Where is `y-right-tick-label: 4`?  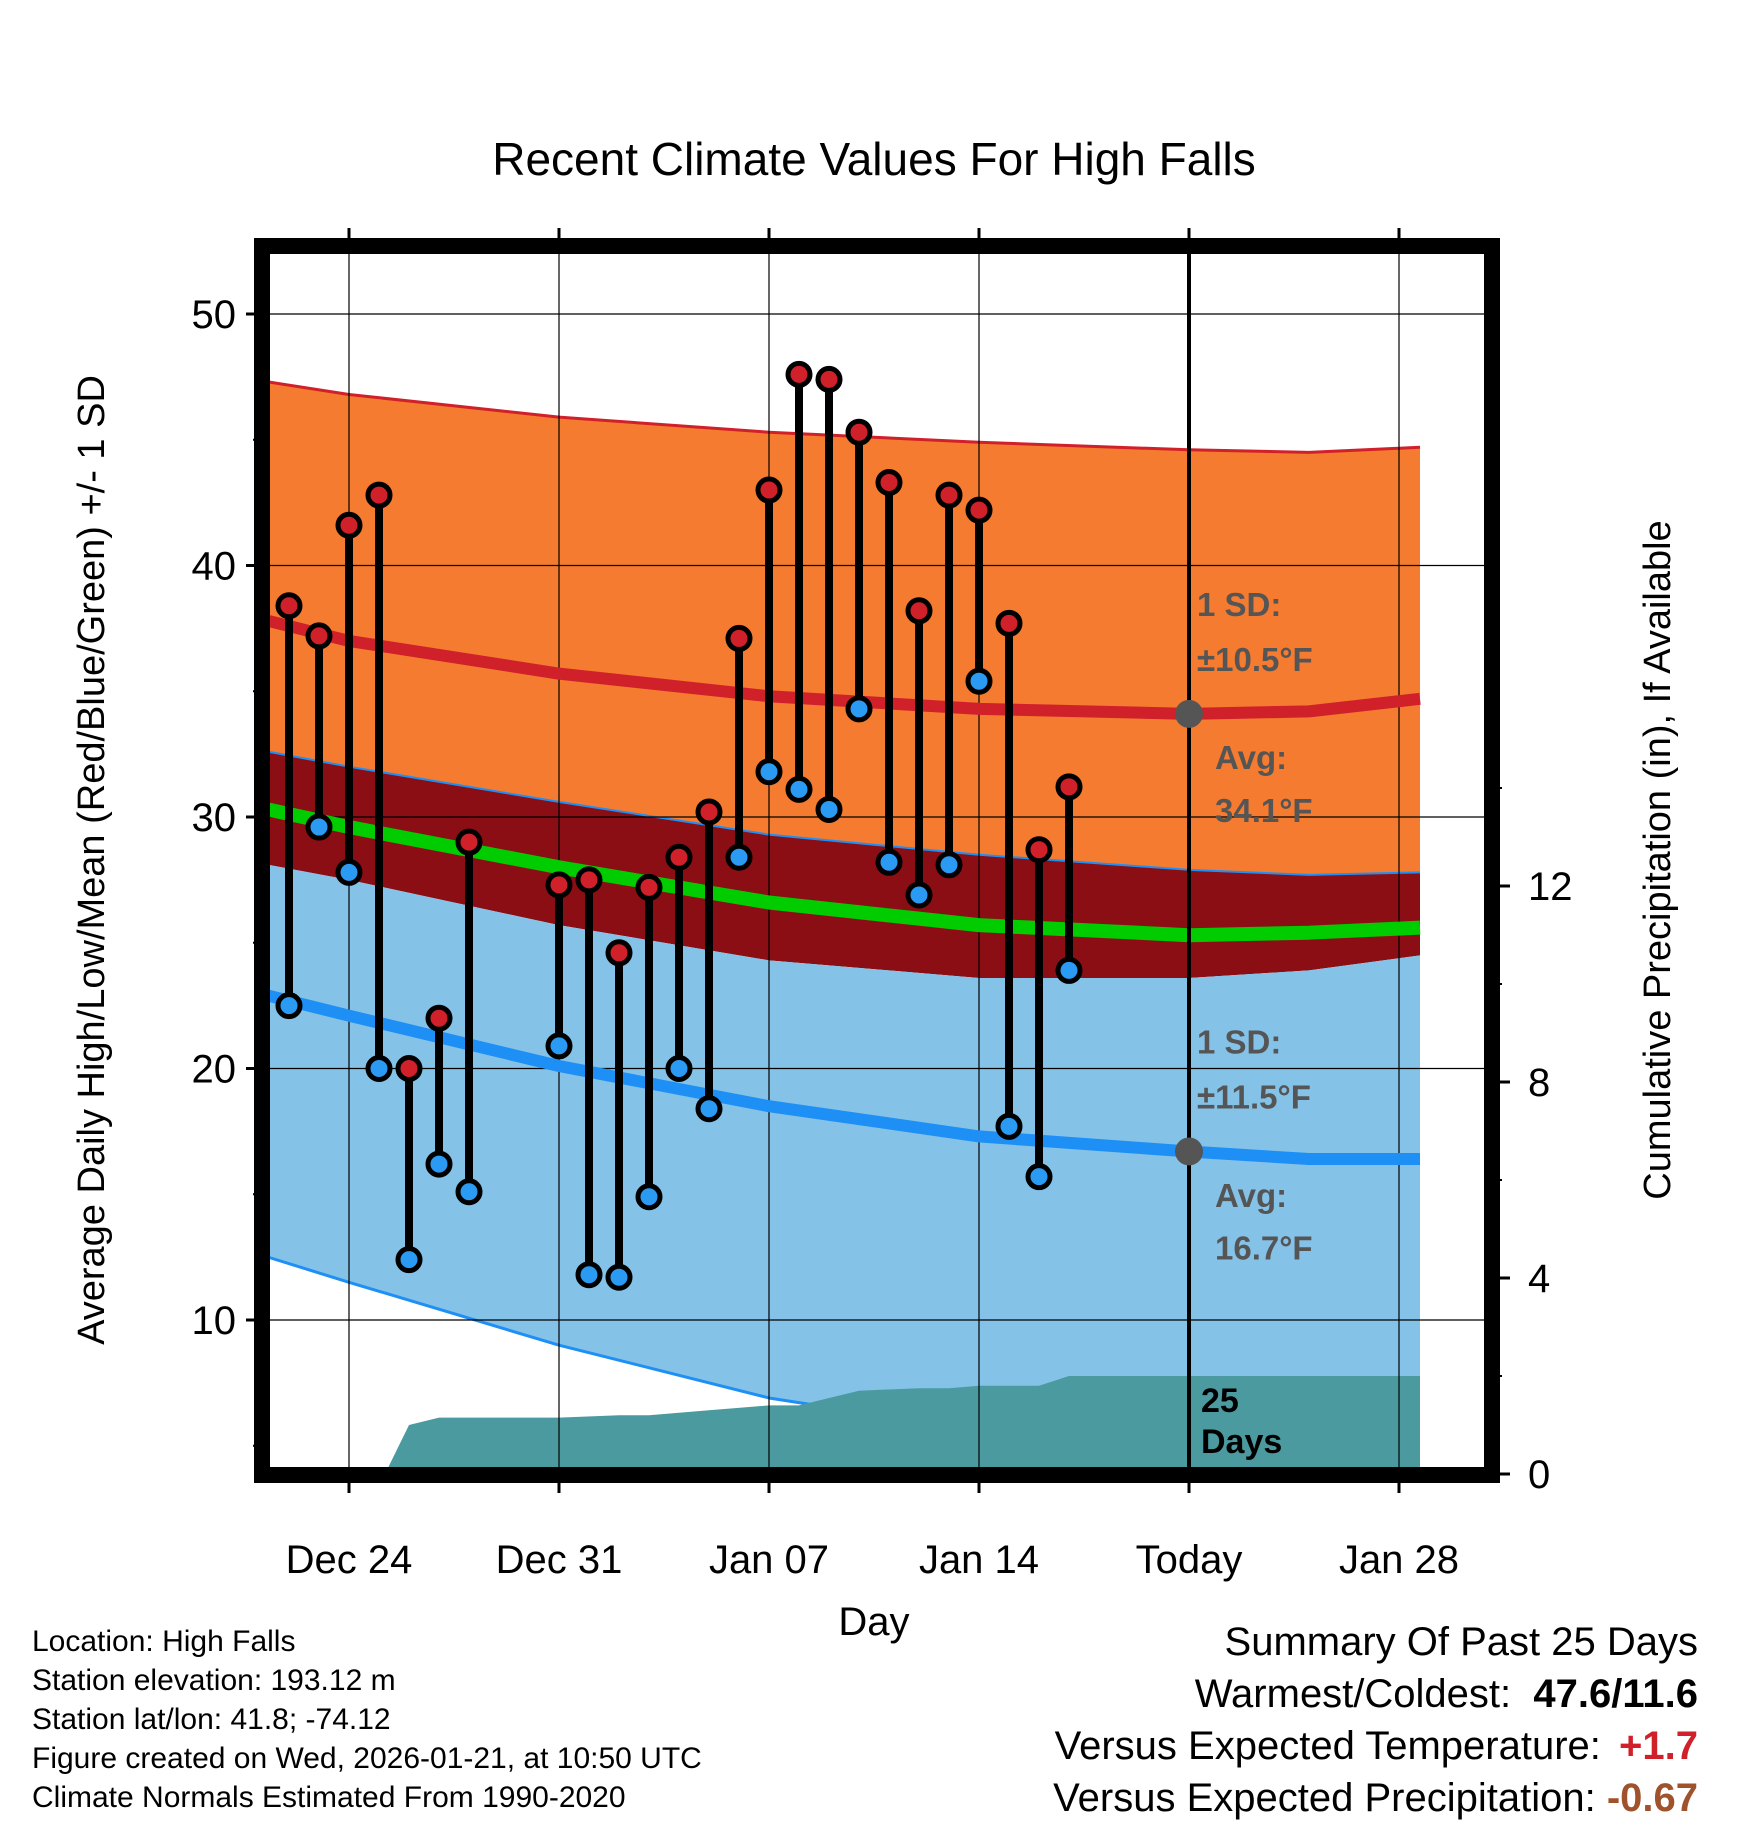
y-right-tick-label: 4 is located at coordinates (1539, 1279).